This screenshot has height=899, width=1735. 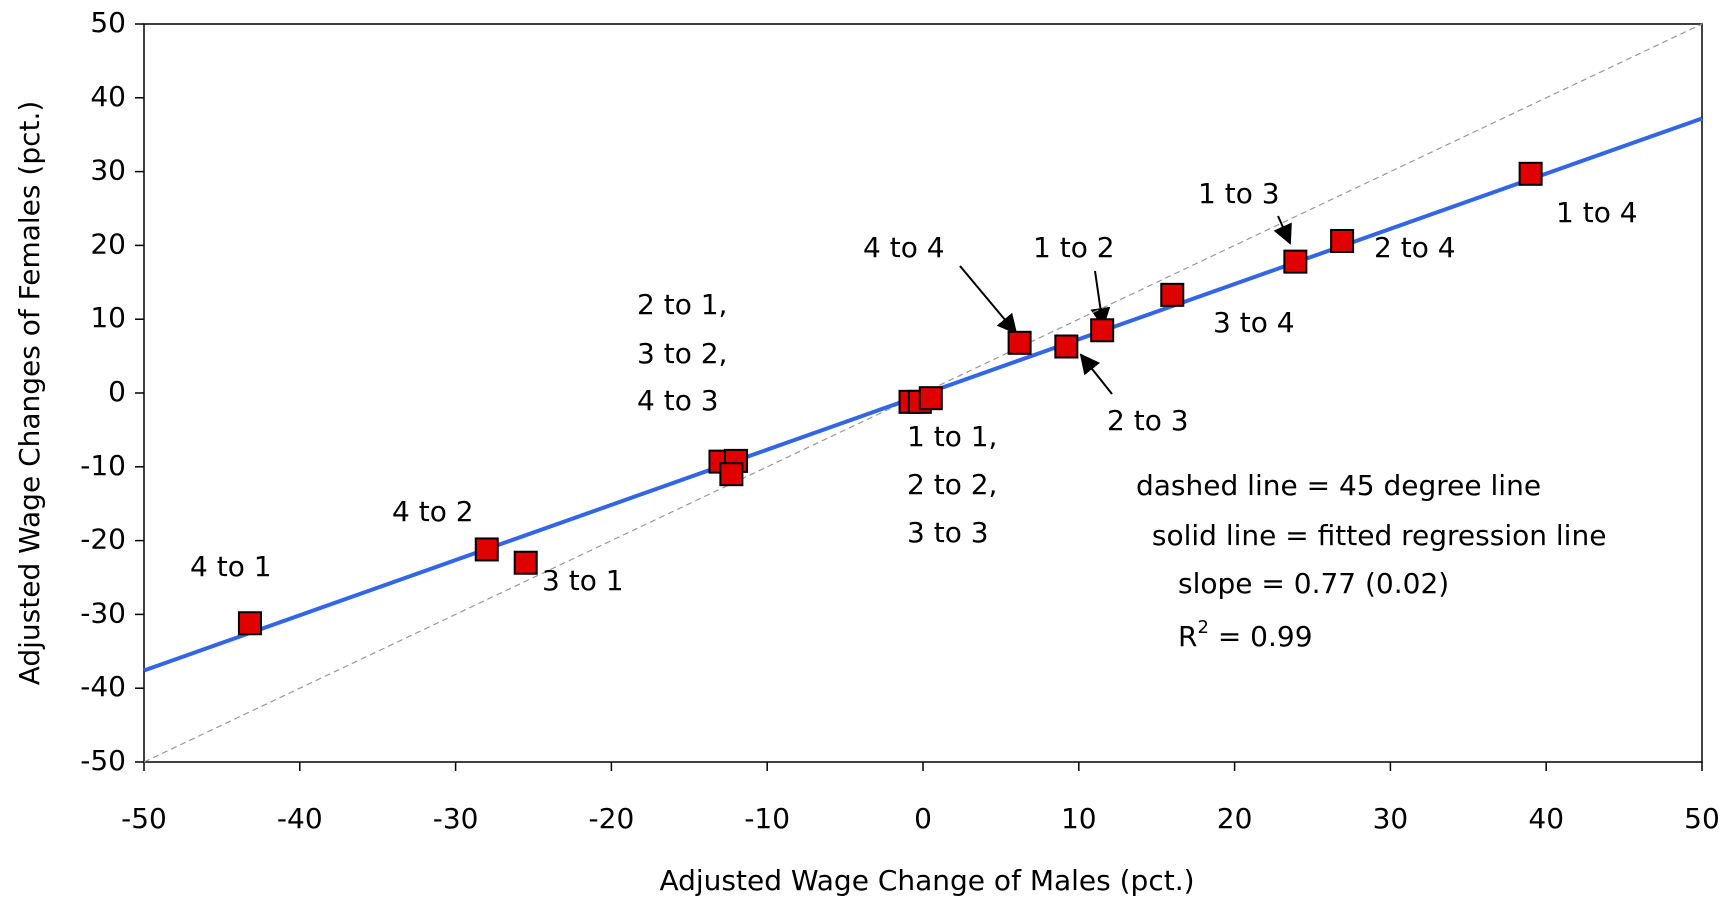 What do you see at coordinates (1125, 305) in the screenshot?
I see `arrows` at bounding box center [1125, 305].